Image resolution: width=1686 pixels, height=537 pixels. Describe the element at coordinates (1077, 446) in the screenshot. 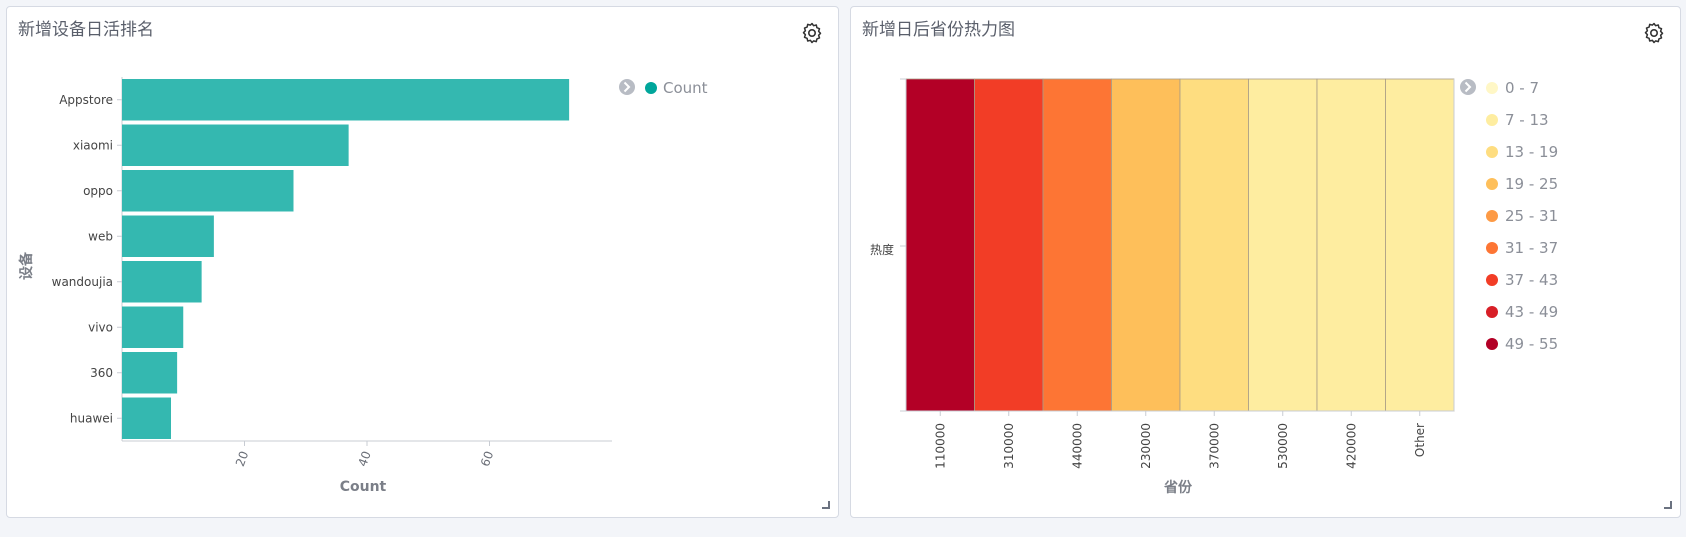

I see `x-category-label: 440000` at that location.